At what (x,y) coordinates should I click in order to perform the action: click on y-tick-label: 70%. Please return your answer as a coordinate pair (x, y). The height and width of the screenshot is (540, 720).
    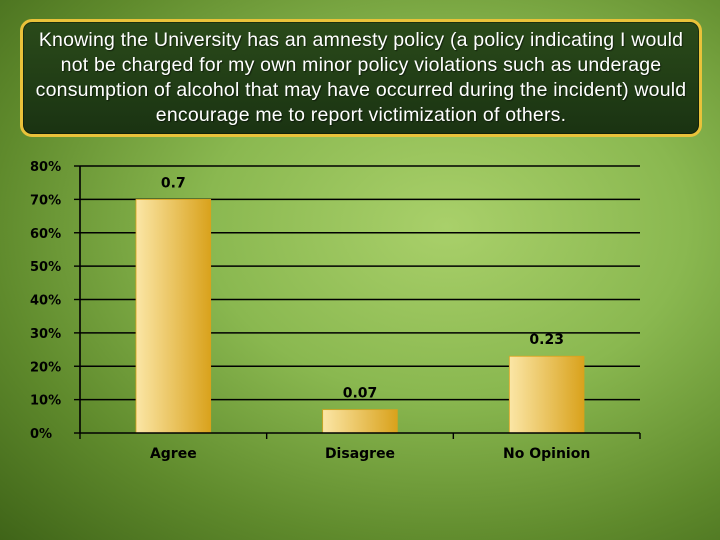
    Looking at the image, I should click on (45, 200).